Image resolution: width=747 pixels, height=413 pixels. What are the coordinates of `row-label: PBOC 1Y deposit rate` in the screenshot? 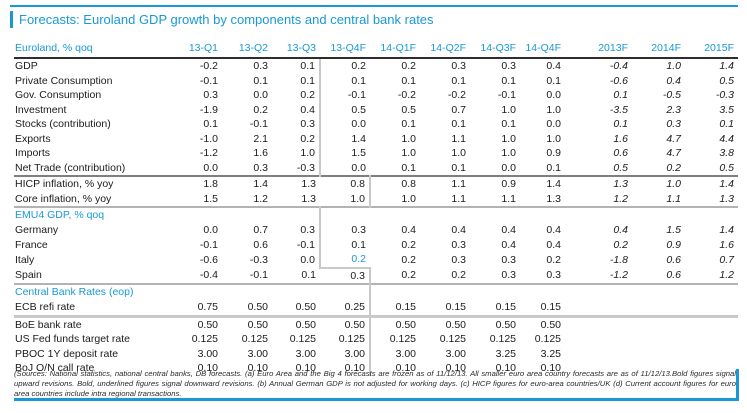 It's located at (67, 353).